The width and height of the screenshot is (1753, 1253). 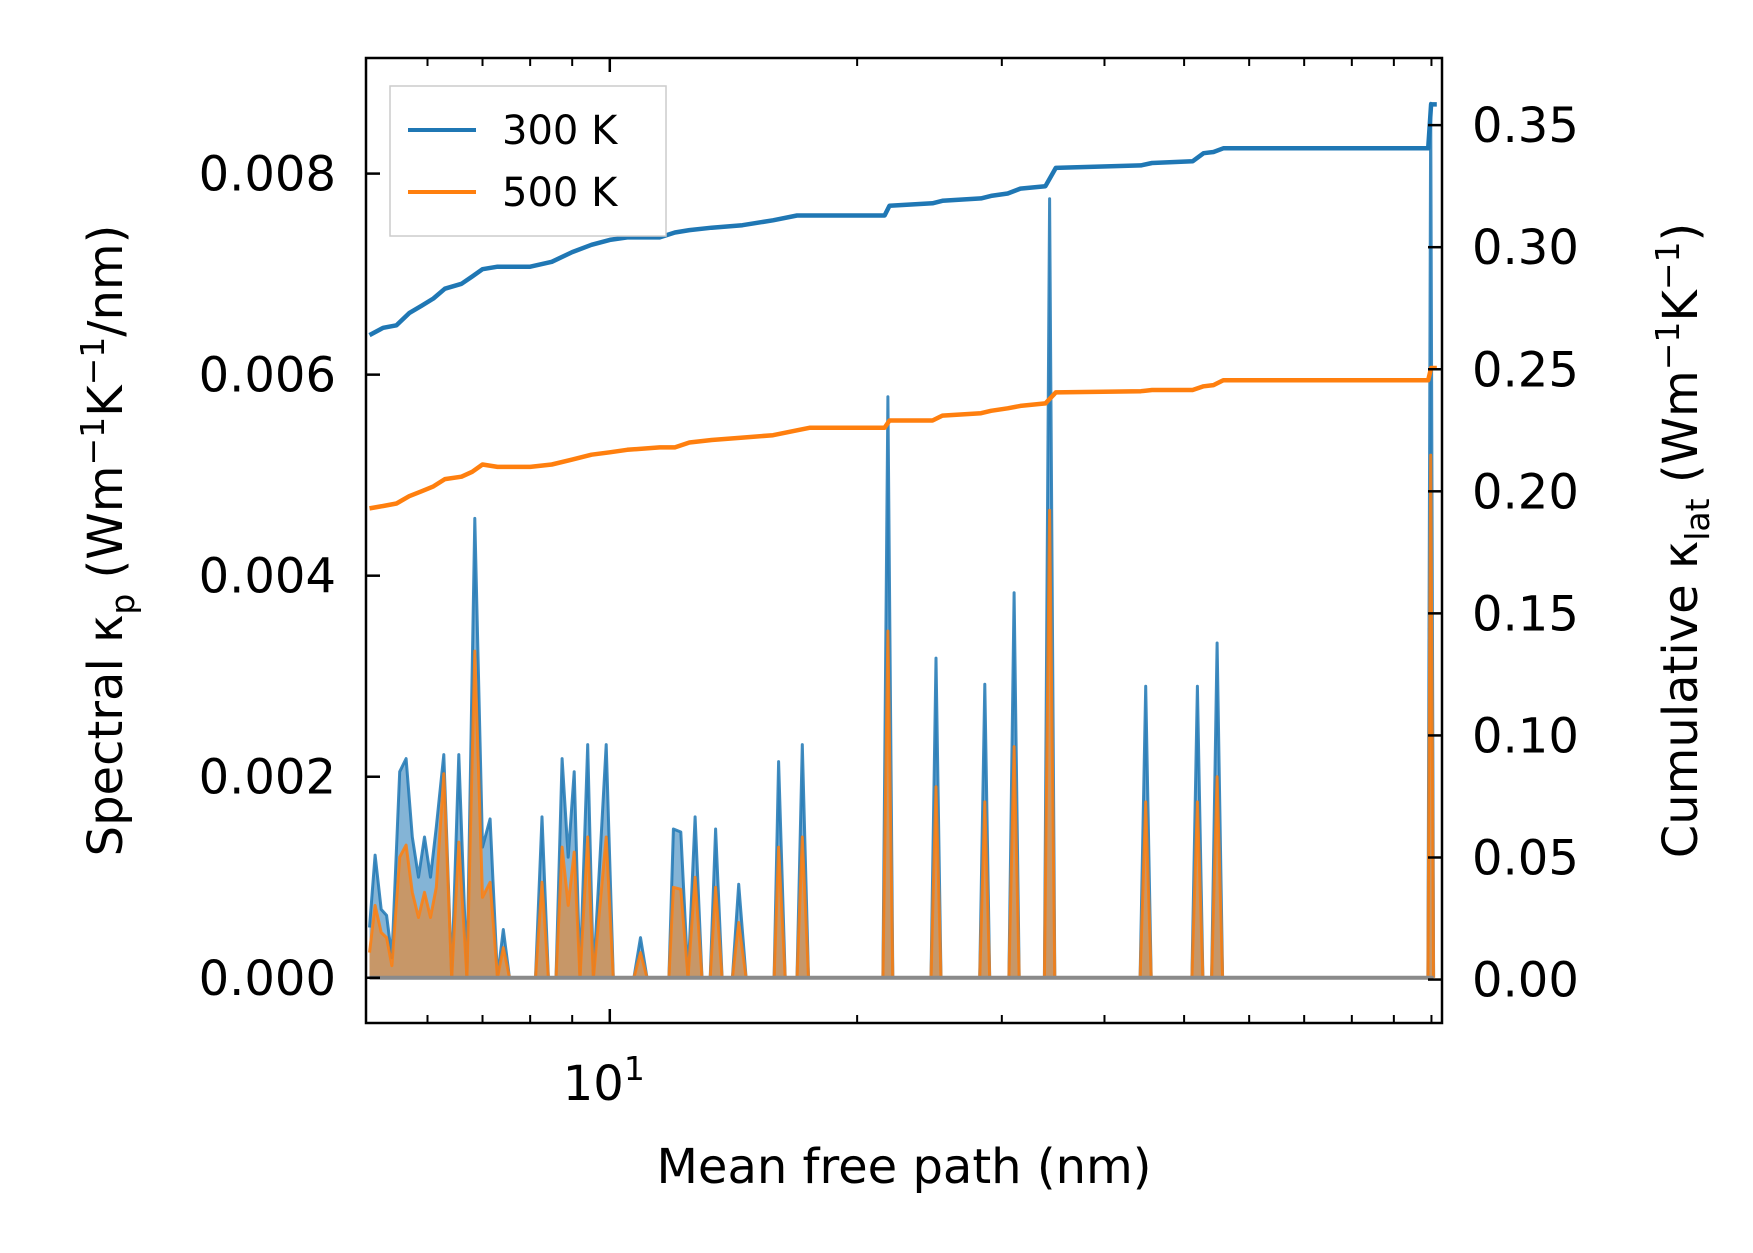 What do you see at coordinates (122, 604) in the screenshot?
I see `y-left-title-subscript: p` at bounding box center [122, 604].